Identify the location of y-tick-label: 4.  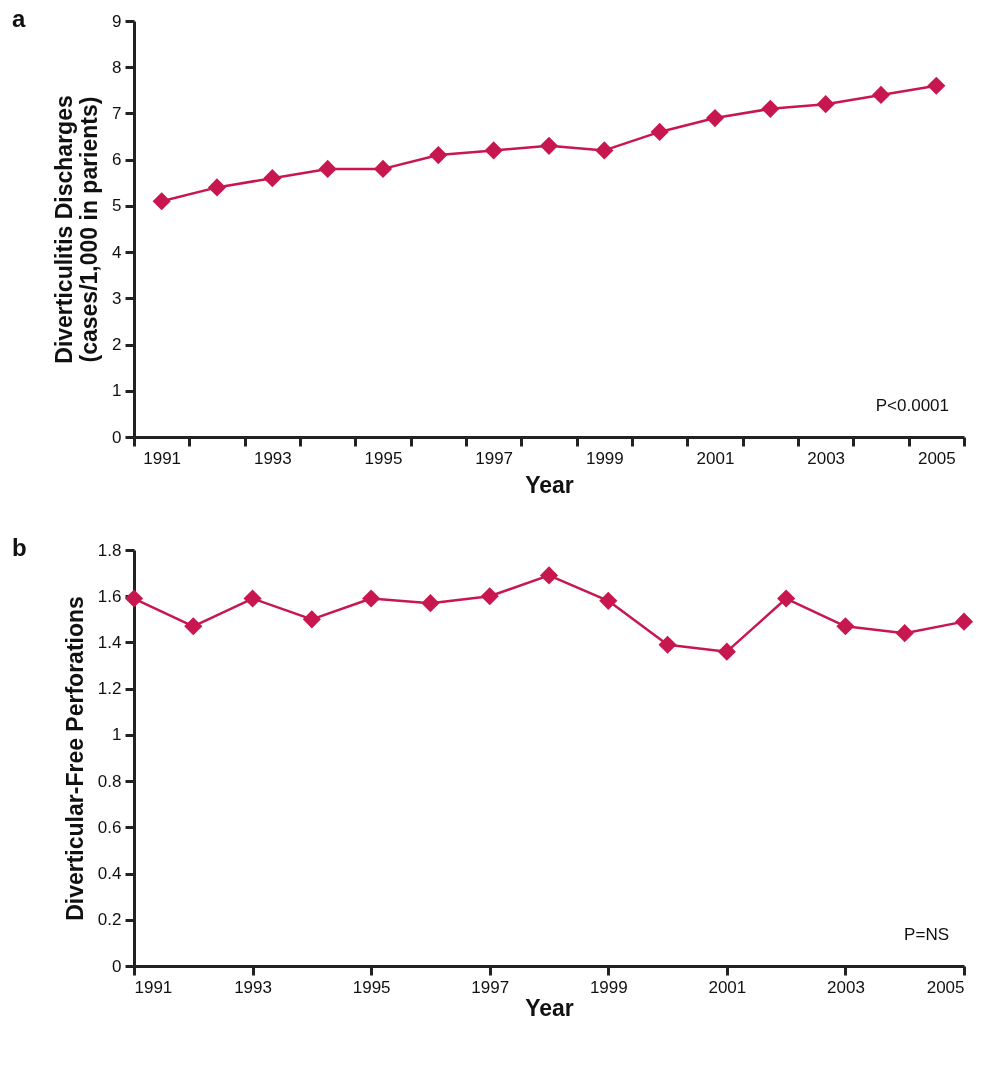
(117, 252).